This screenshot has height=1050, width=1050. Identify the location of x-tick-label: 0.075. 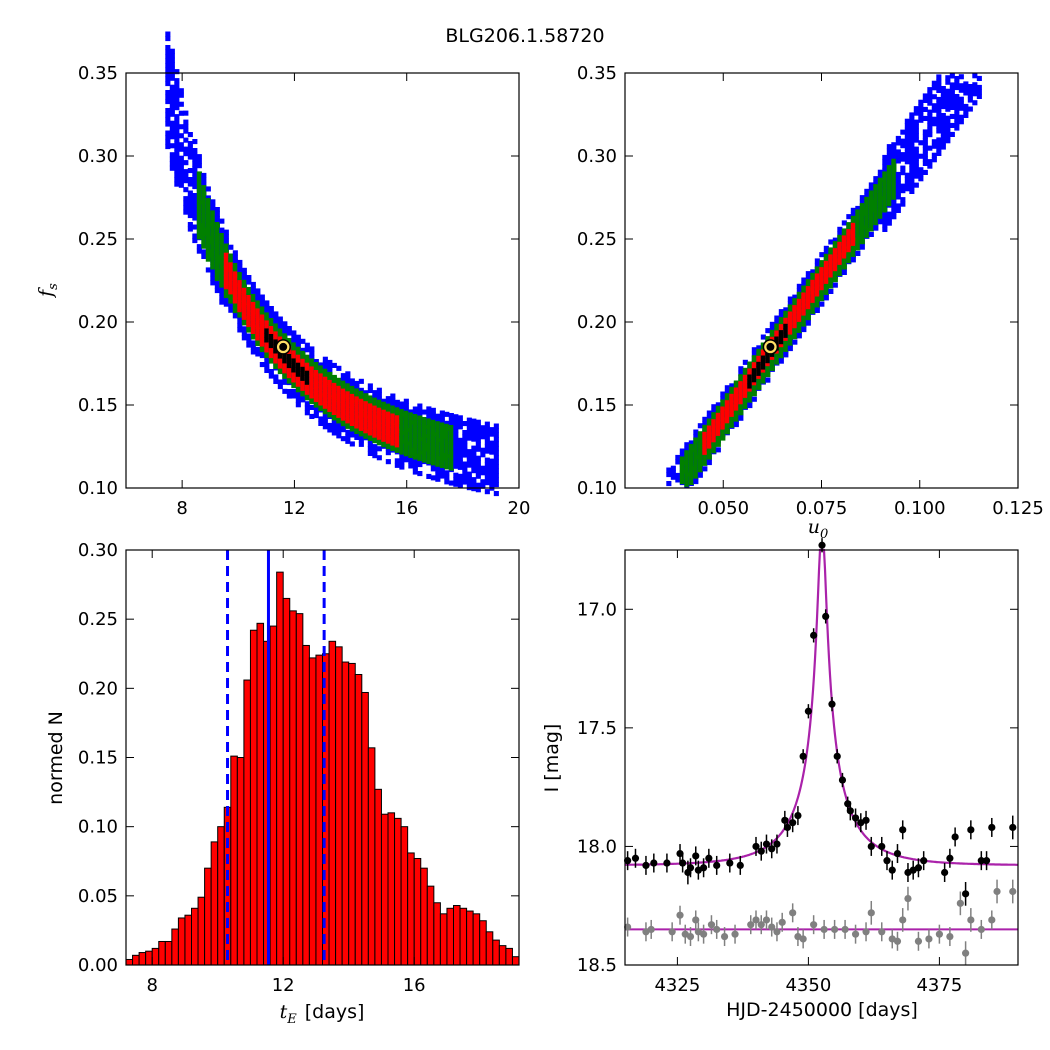
(822, 508).